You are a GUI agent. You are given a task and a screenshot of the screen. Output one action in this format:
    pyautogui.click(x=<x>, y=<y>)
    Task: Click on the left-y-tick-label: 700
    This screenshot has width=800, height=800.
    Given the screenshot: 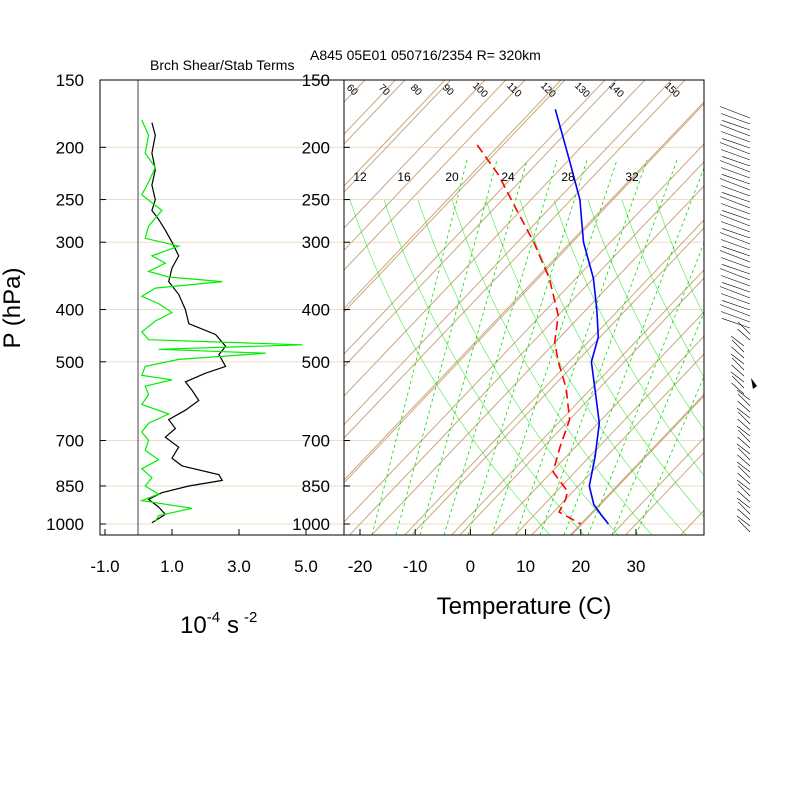 What is the action you would take?
    pyautogui.click(x=70, y=441)
    